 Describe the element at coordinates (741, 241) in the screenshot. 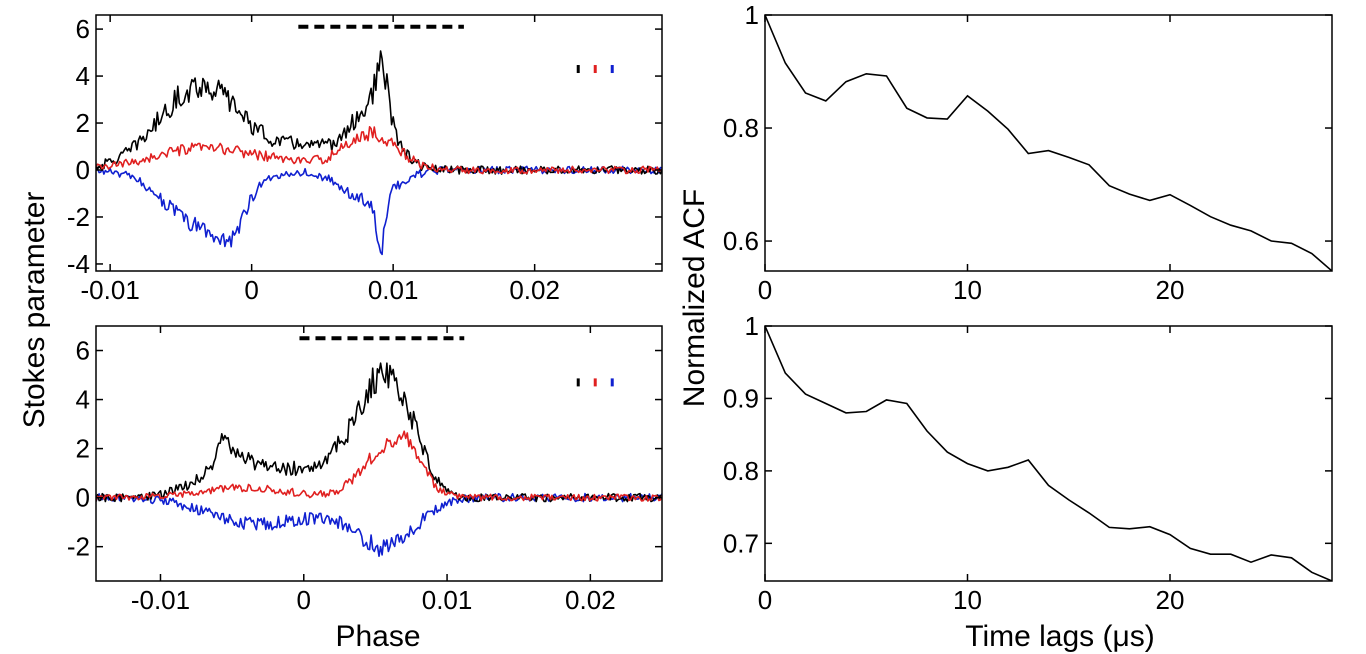

I see `y-tick-label: 0.6` at that location.